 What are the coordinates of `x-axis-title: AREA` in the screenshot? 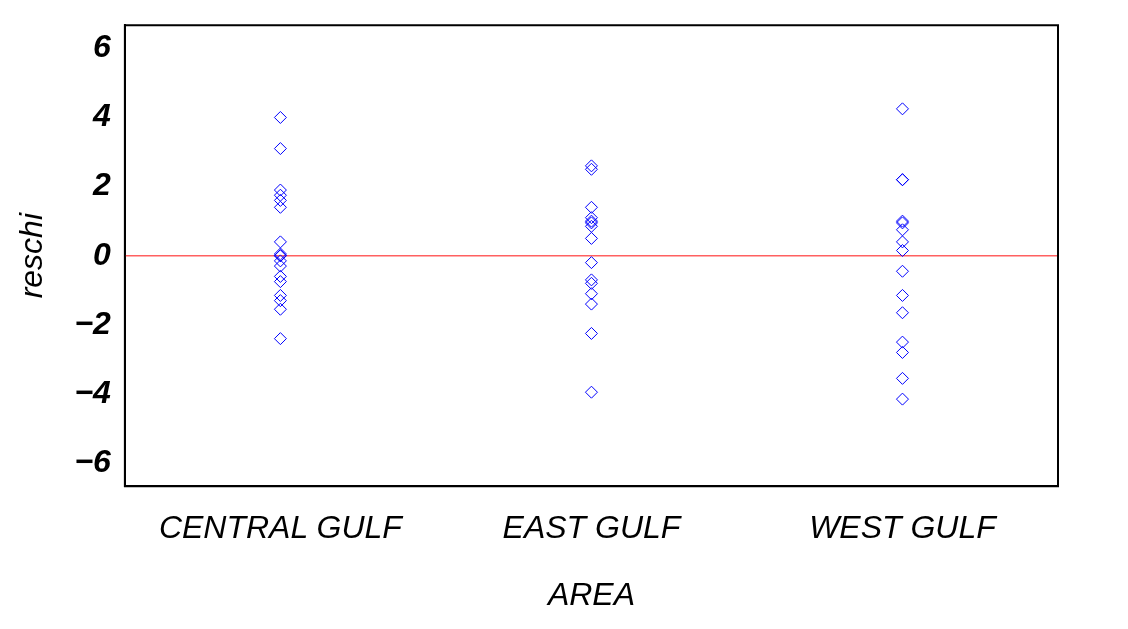 It's located at (590, 593).